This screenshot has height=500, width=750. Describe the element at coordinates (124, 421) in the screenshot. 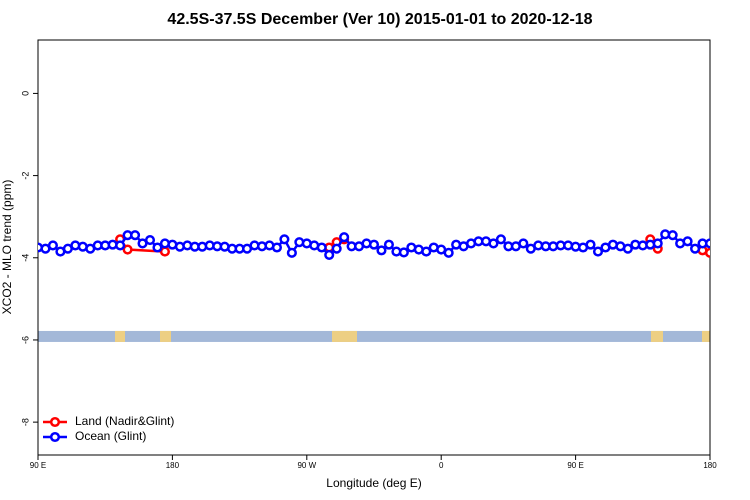

I see `legend-label: Land (Nadir&Glint)` at that location.